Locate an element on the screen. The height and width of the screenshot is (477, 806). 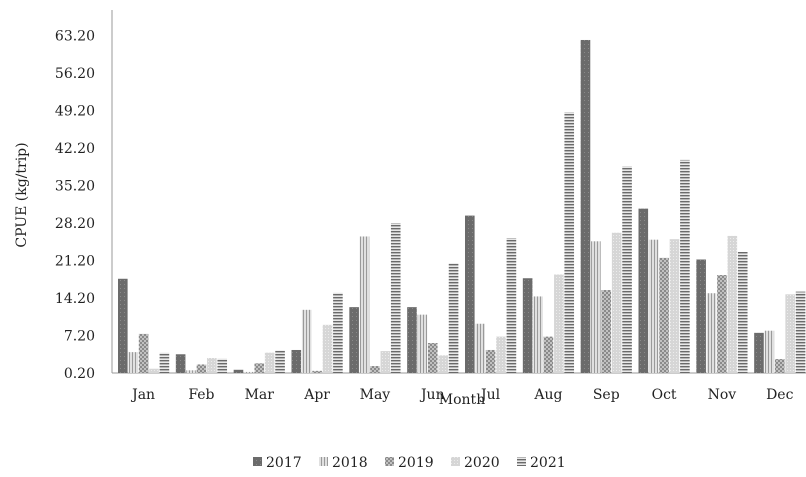
bar-2020-nov is located at coordinates (732, 304).